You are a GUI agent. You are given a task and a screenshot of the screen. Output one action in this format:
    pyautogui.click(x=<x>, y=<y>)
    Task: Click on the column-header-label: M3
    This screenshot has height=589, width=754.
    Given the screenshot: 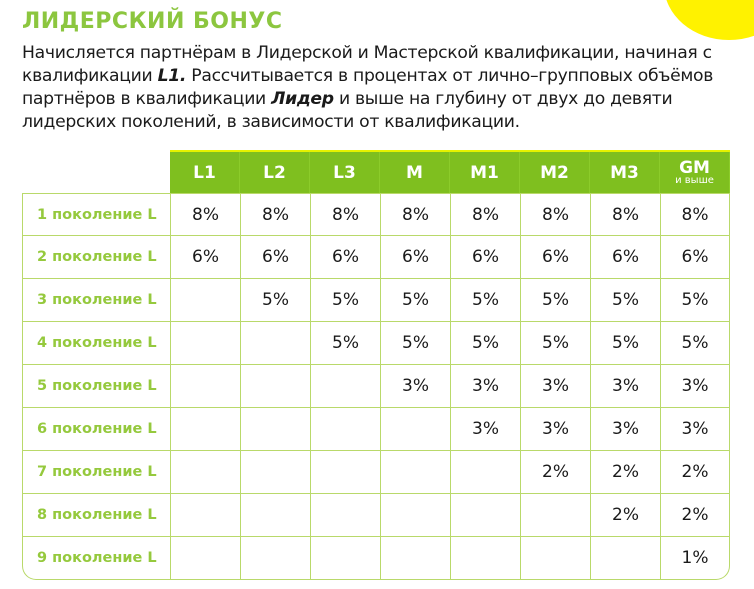 What is the action you would take?
    pyautogui.click(x=624, y=172)
    